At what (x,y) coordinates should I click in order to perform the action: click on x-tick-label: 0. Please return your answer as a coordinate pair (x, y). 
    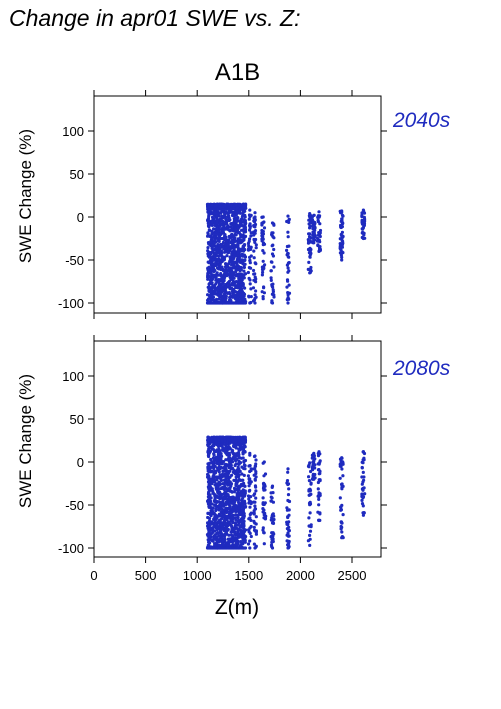
    Looking at the image, I should click on (93, 575).